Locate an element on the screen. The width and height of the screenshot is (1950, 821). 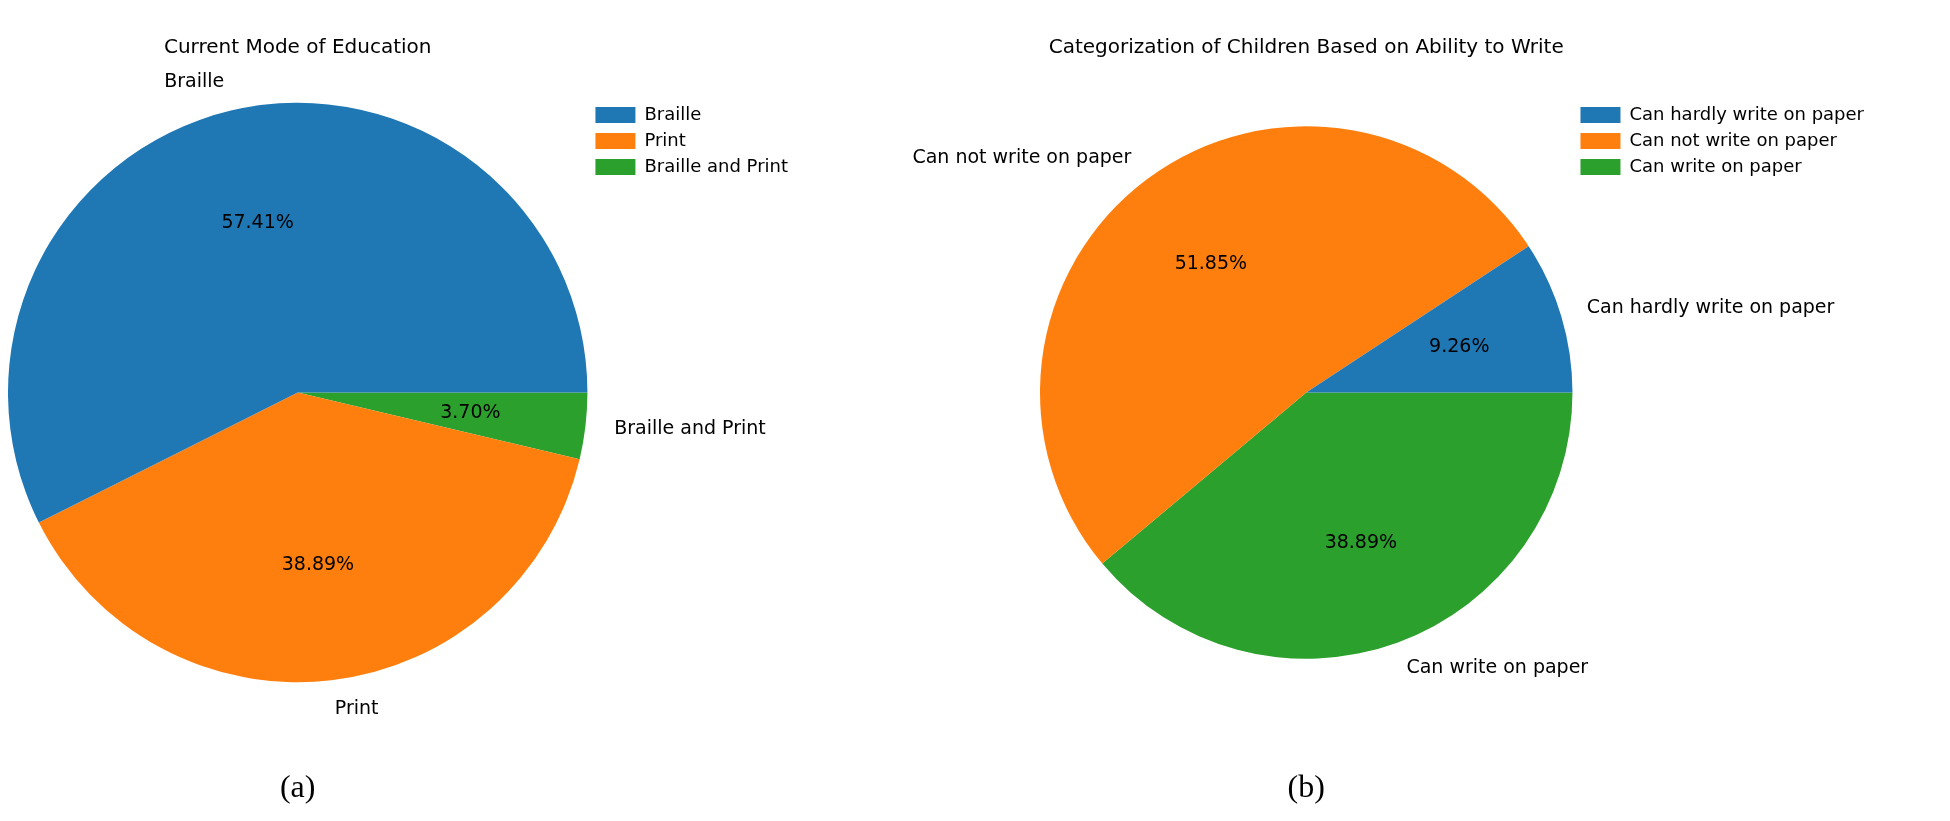
slice-label: Print is located at coordinates (356, 706).